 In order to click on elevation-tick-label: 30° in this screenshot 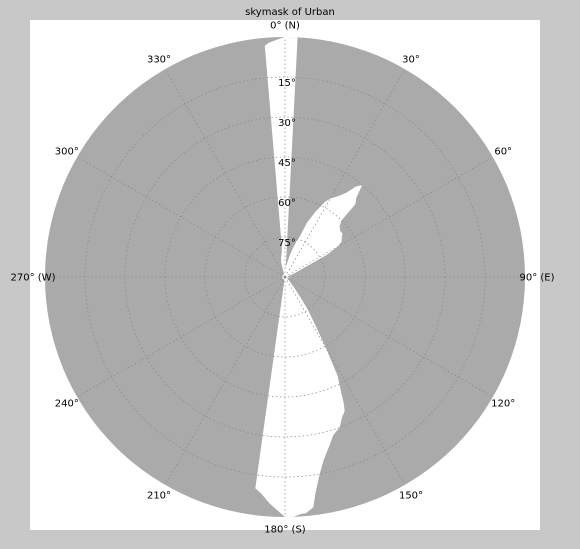, I will do `click(287, 123)`.